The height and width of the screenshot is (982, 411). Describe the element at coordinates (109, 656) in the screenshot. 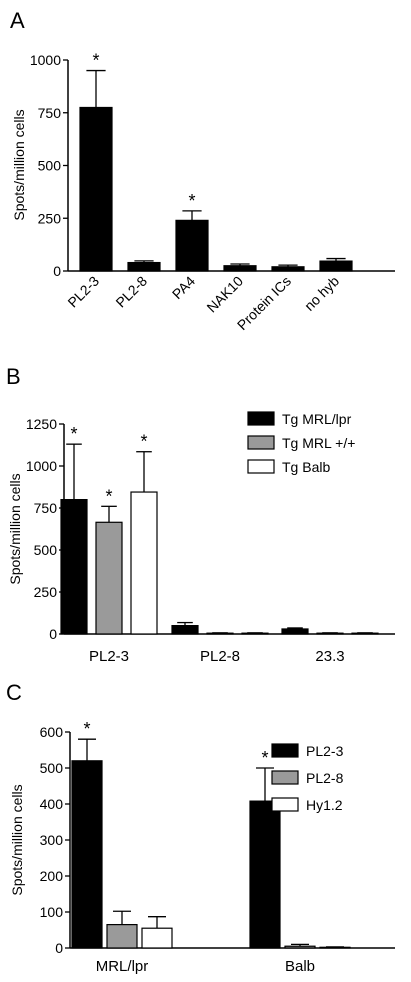

I see `panel-b-category-label: PL2-3` at that location.